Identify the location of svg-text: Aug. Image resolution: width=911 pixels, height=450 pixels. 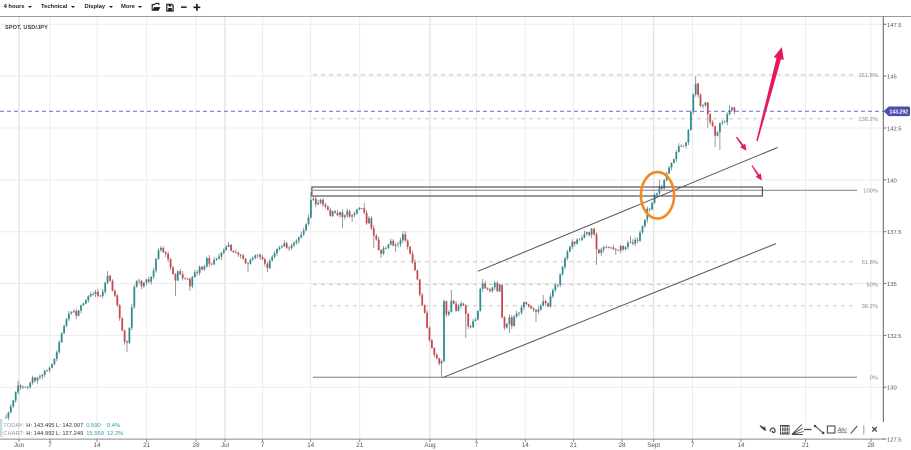
(430, 445).